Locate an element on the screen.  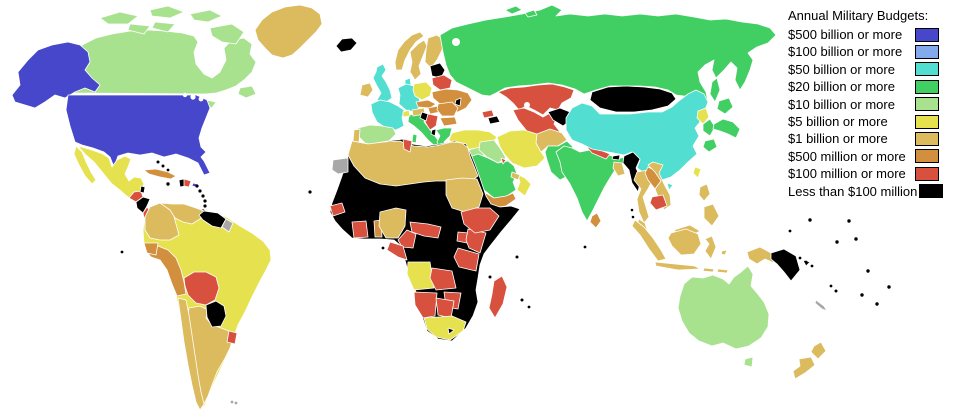
finland-region is located at coordinates (434, 51).